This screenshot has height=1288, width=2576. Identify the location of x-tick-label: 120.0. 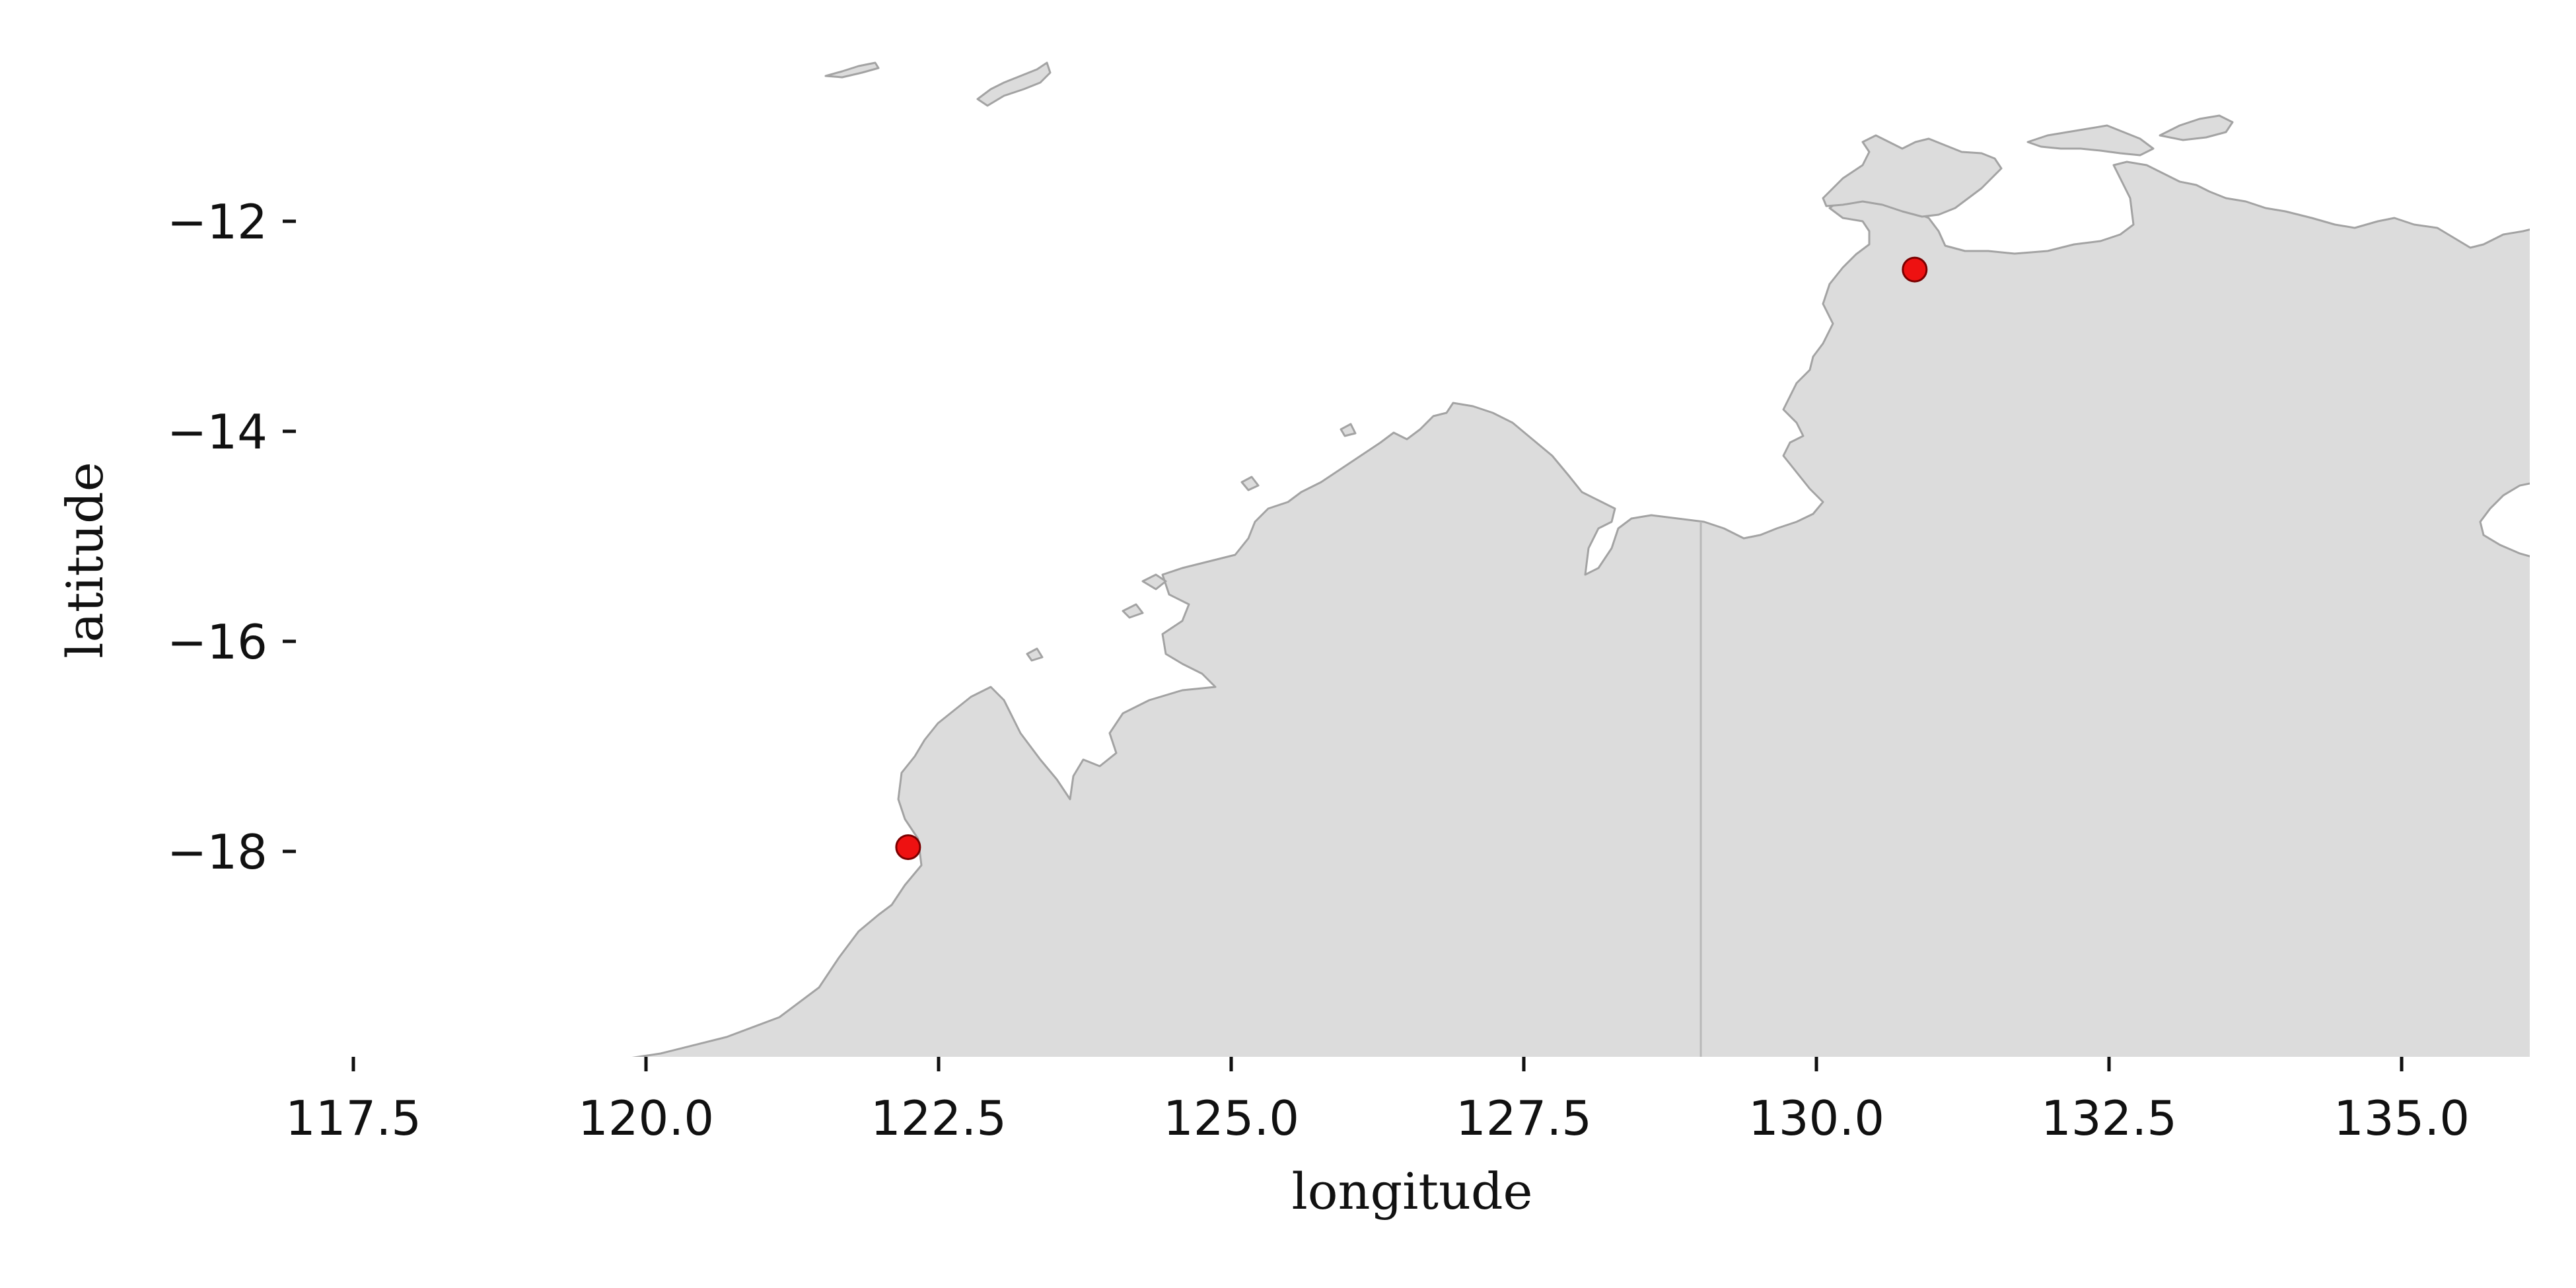
(646, 1118).